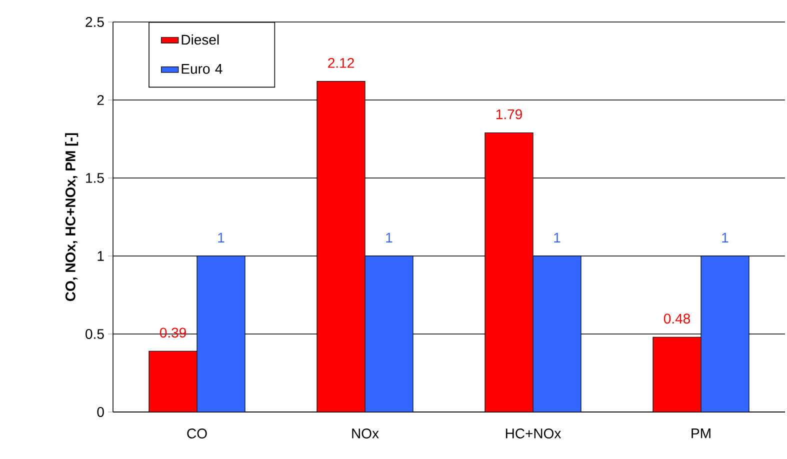 The height and width of the screenshot is (459, 787). Describe the element at coordinates (95, 334) in the screenshot. I see `y-tick-label: 0.5` at that location.